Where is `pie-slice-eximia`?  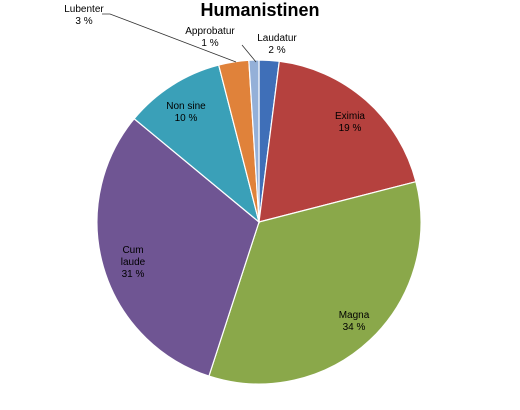
pie-slice-eximia is located at coordinates (337, 141).